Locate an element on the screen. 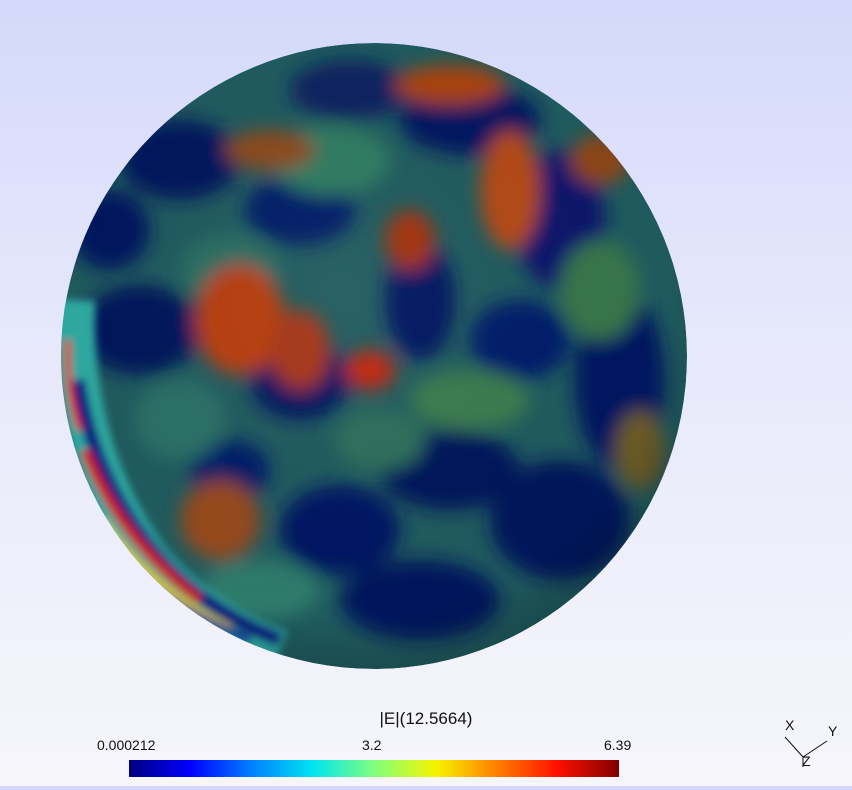 The width and height of the screenshot is (852, 790). axis-y-label: Y is located at coordinates (833, 731).